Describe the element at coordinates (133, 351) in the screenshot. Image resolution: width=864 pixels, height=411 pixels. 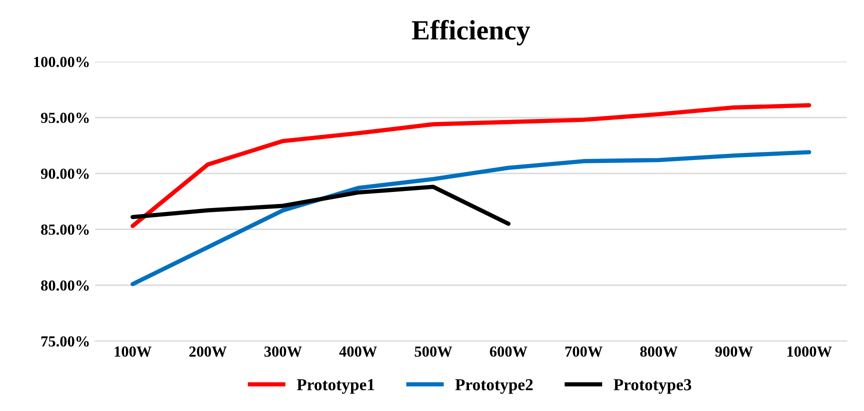
I see `x-tick-label: 100W` at that location.